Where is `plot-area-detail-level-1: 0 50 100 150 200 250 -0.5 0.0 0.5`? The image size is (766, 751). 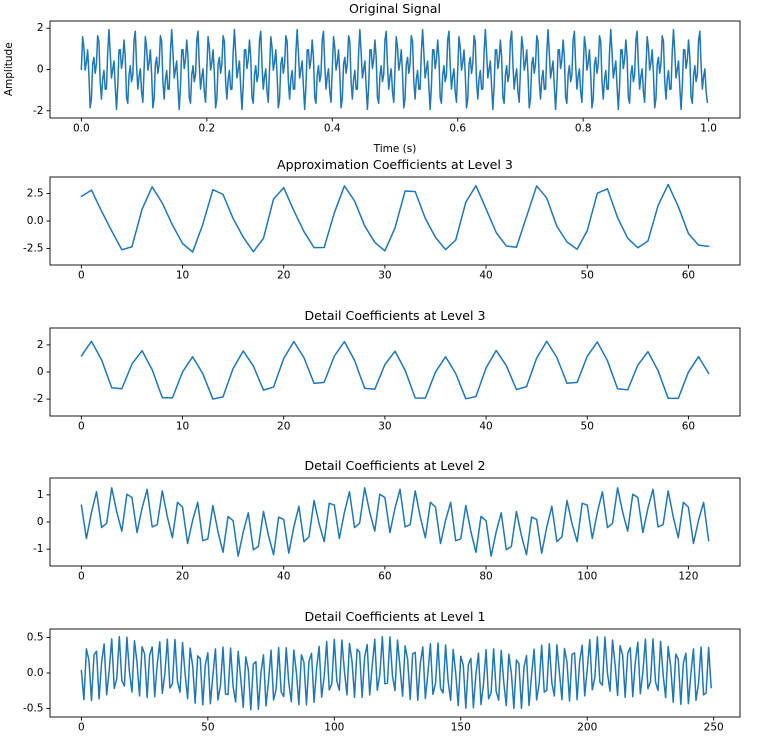 plot-area-detail-level-1: 0 50 100 150 200 250 -0.5 0.0 0.5 is located at coordinates (382, 681).